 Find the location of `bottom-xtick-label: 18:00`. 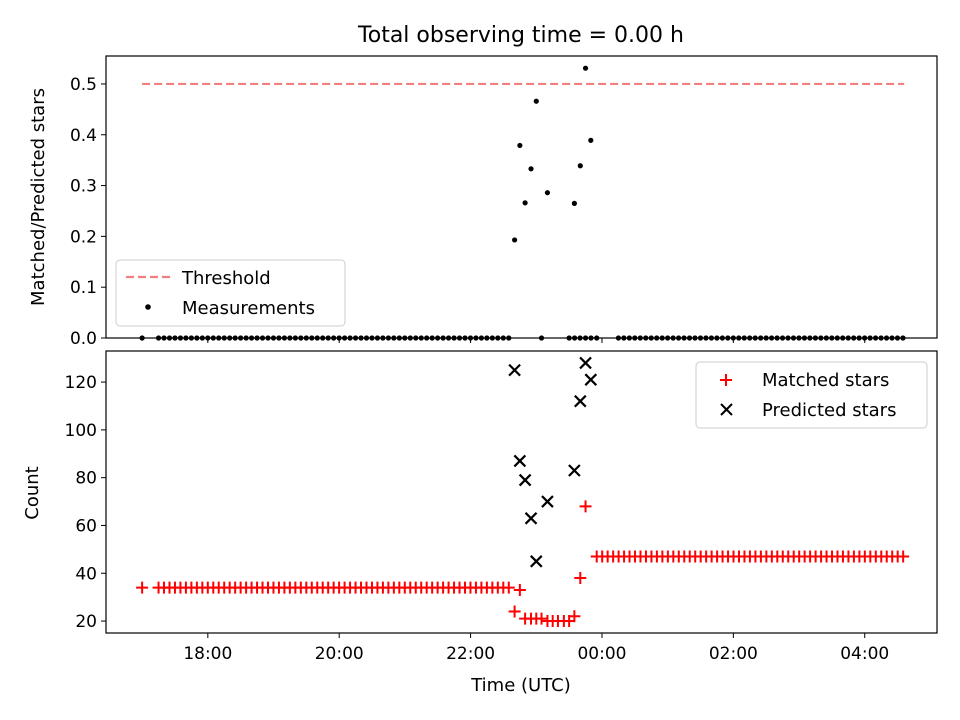

bottom-xtick-label: 18:00 is located at coordinates (207, 654).